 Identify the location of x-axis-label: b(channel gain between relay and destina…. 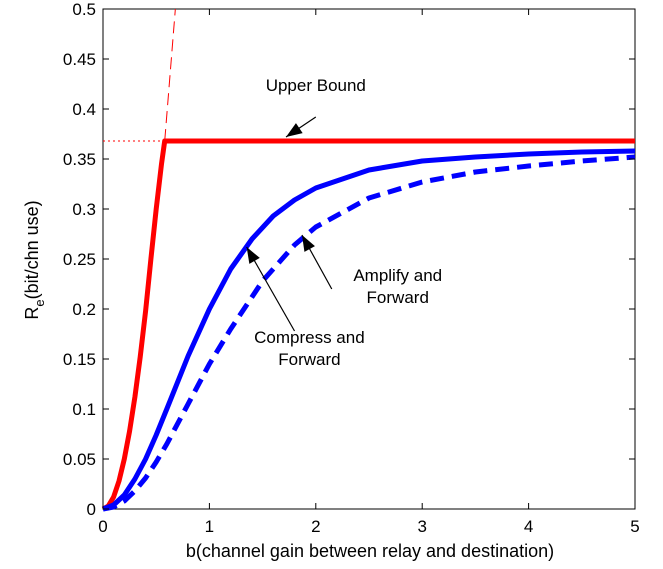
(370, 551).